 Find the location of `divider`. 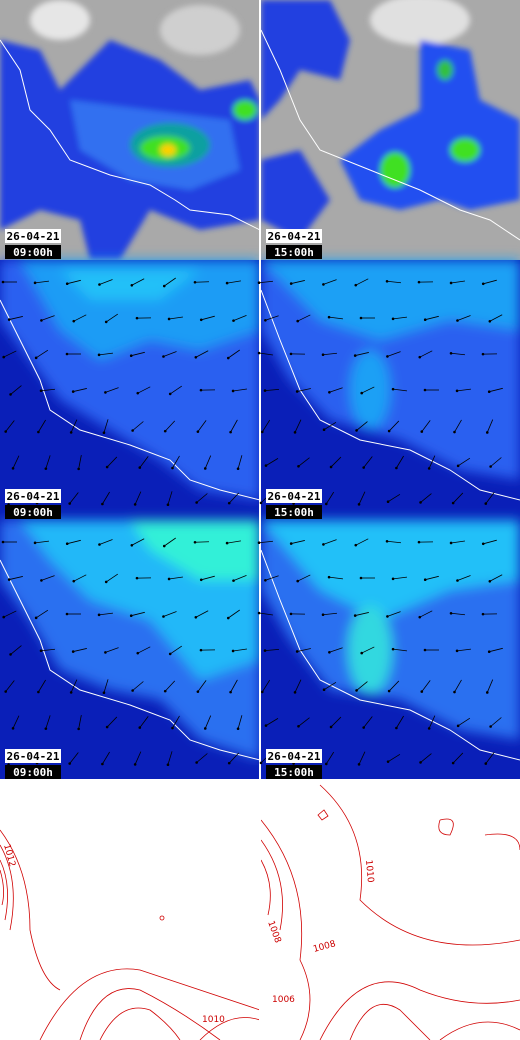

divider is located at coordinates (260, 520).